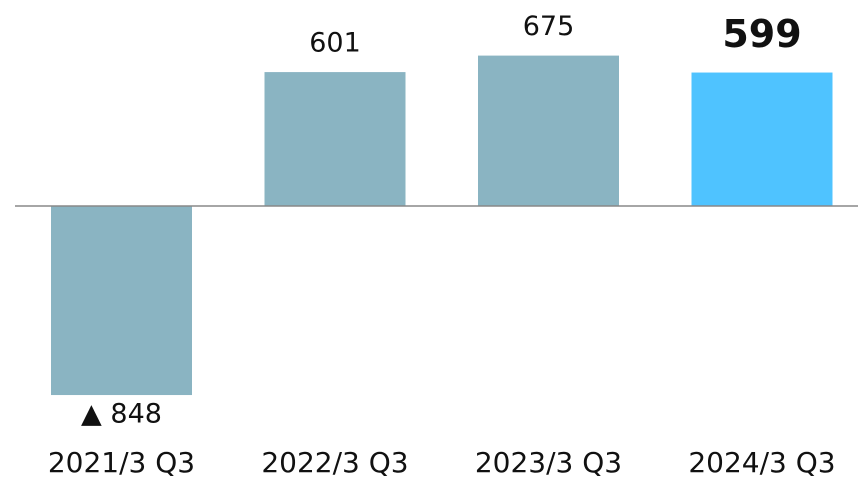 The image size is (858, 479). What do you see at coordinates (335, 43) in the screenshot?
I see `value-label: 601` at bounding box center [335, 43].